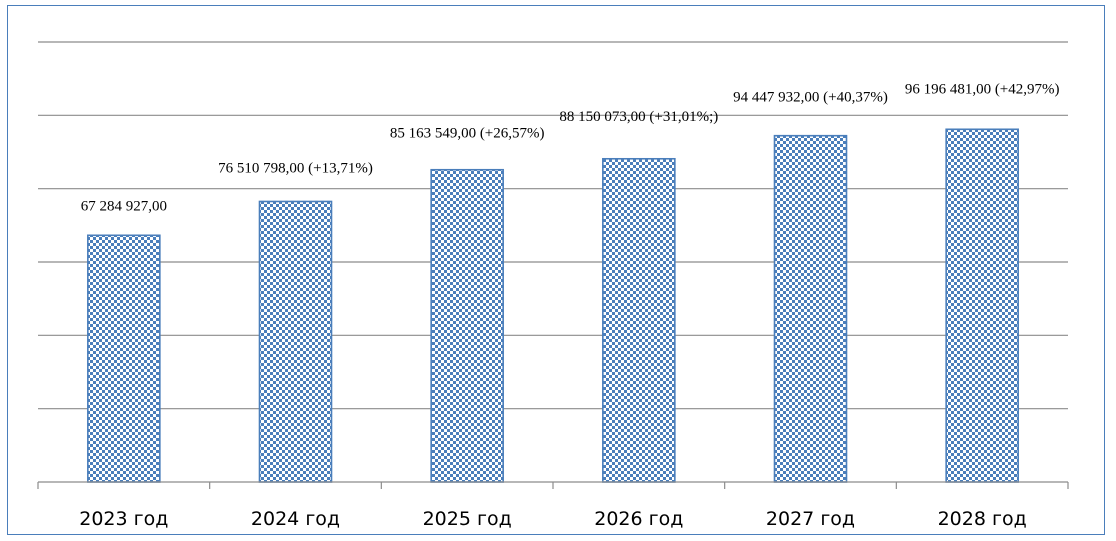  Describe the element at coordinates (810, 308) in the screenshot. I see `bar-2027` at that location.